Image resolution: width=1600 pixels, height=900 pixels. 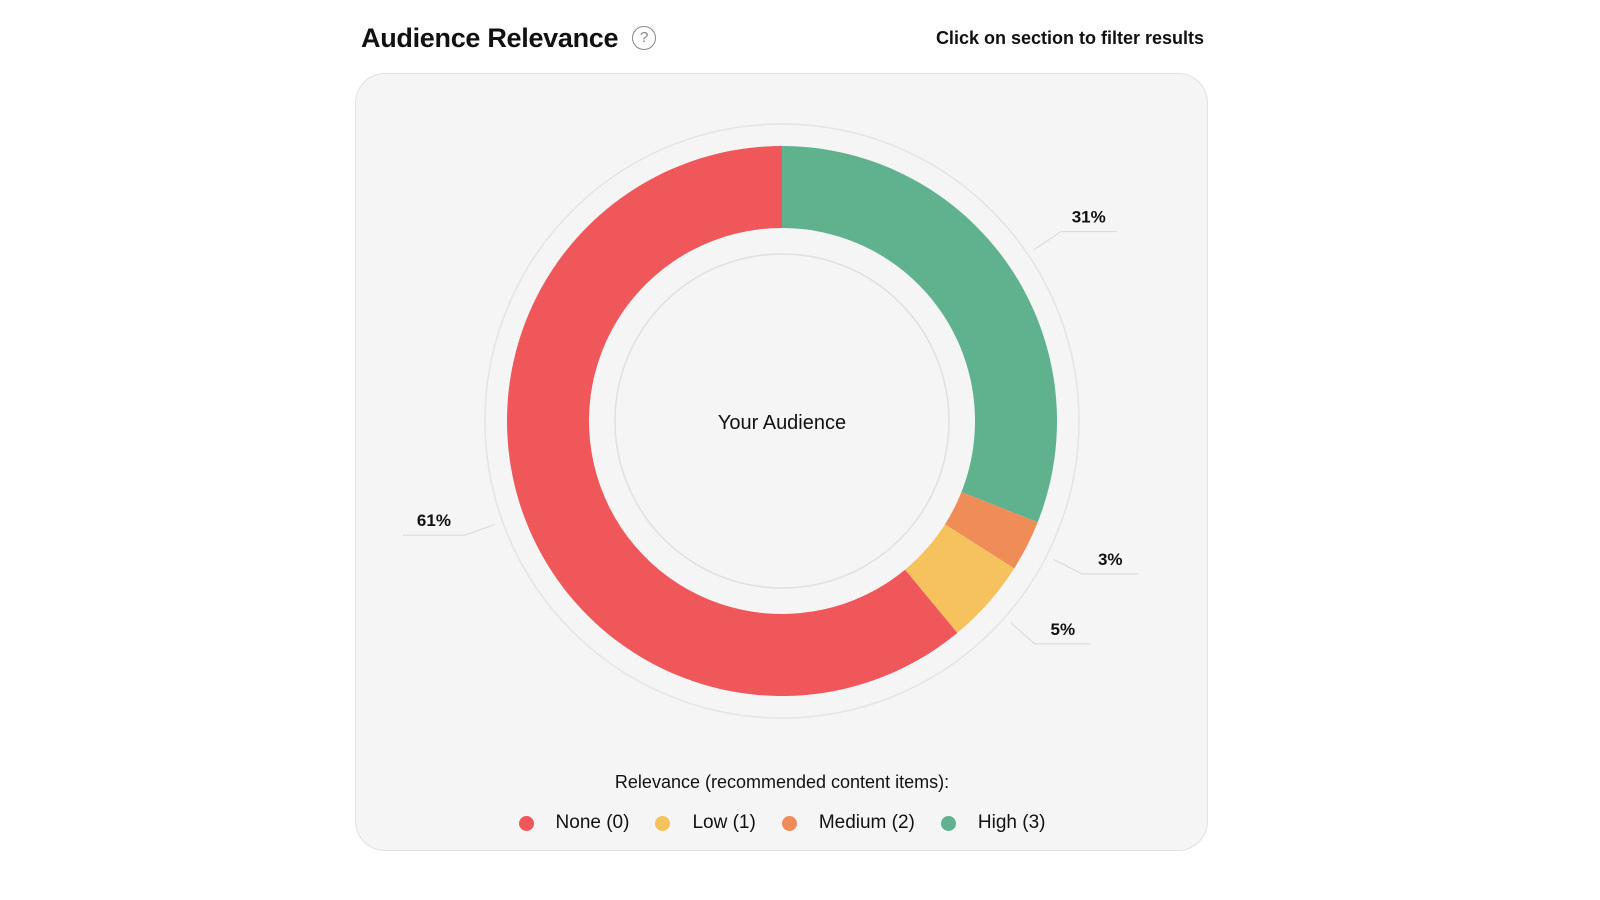 I want to click on data-label: 31%, so click(x=1089, y=217).